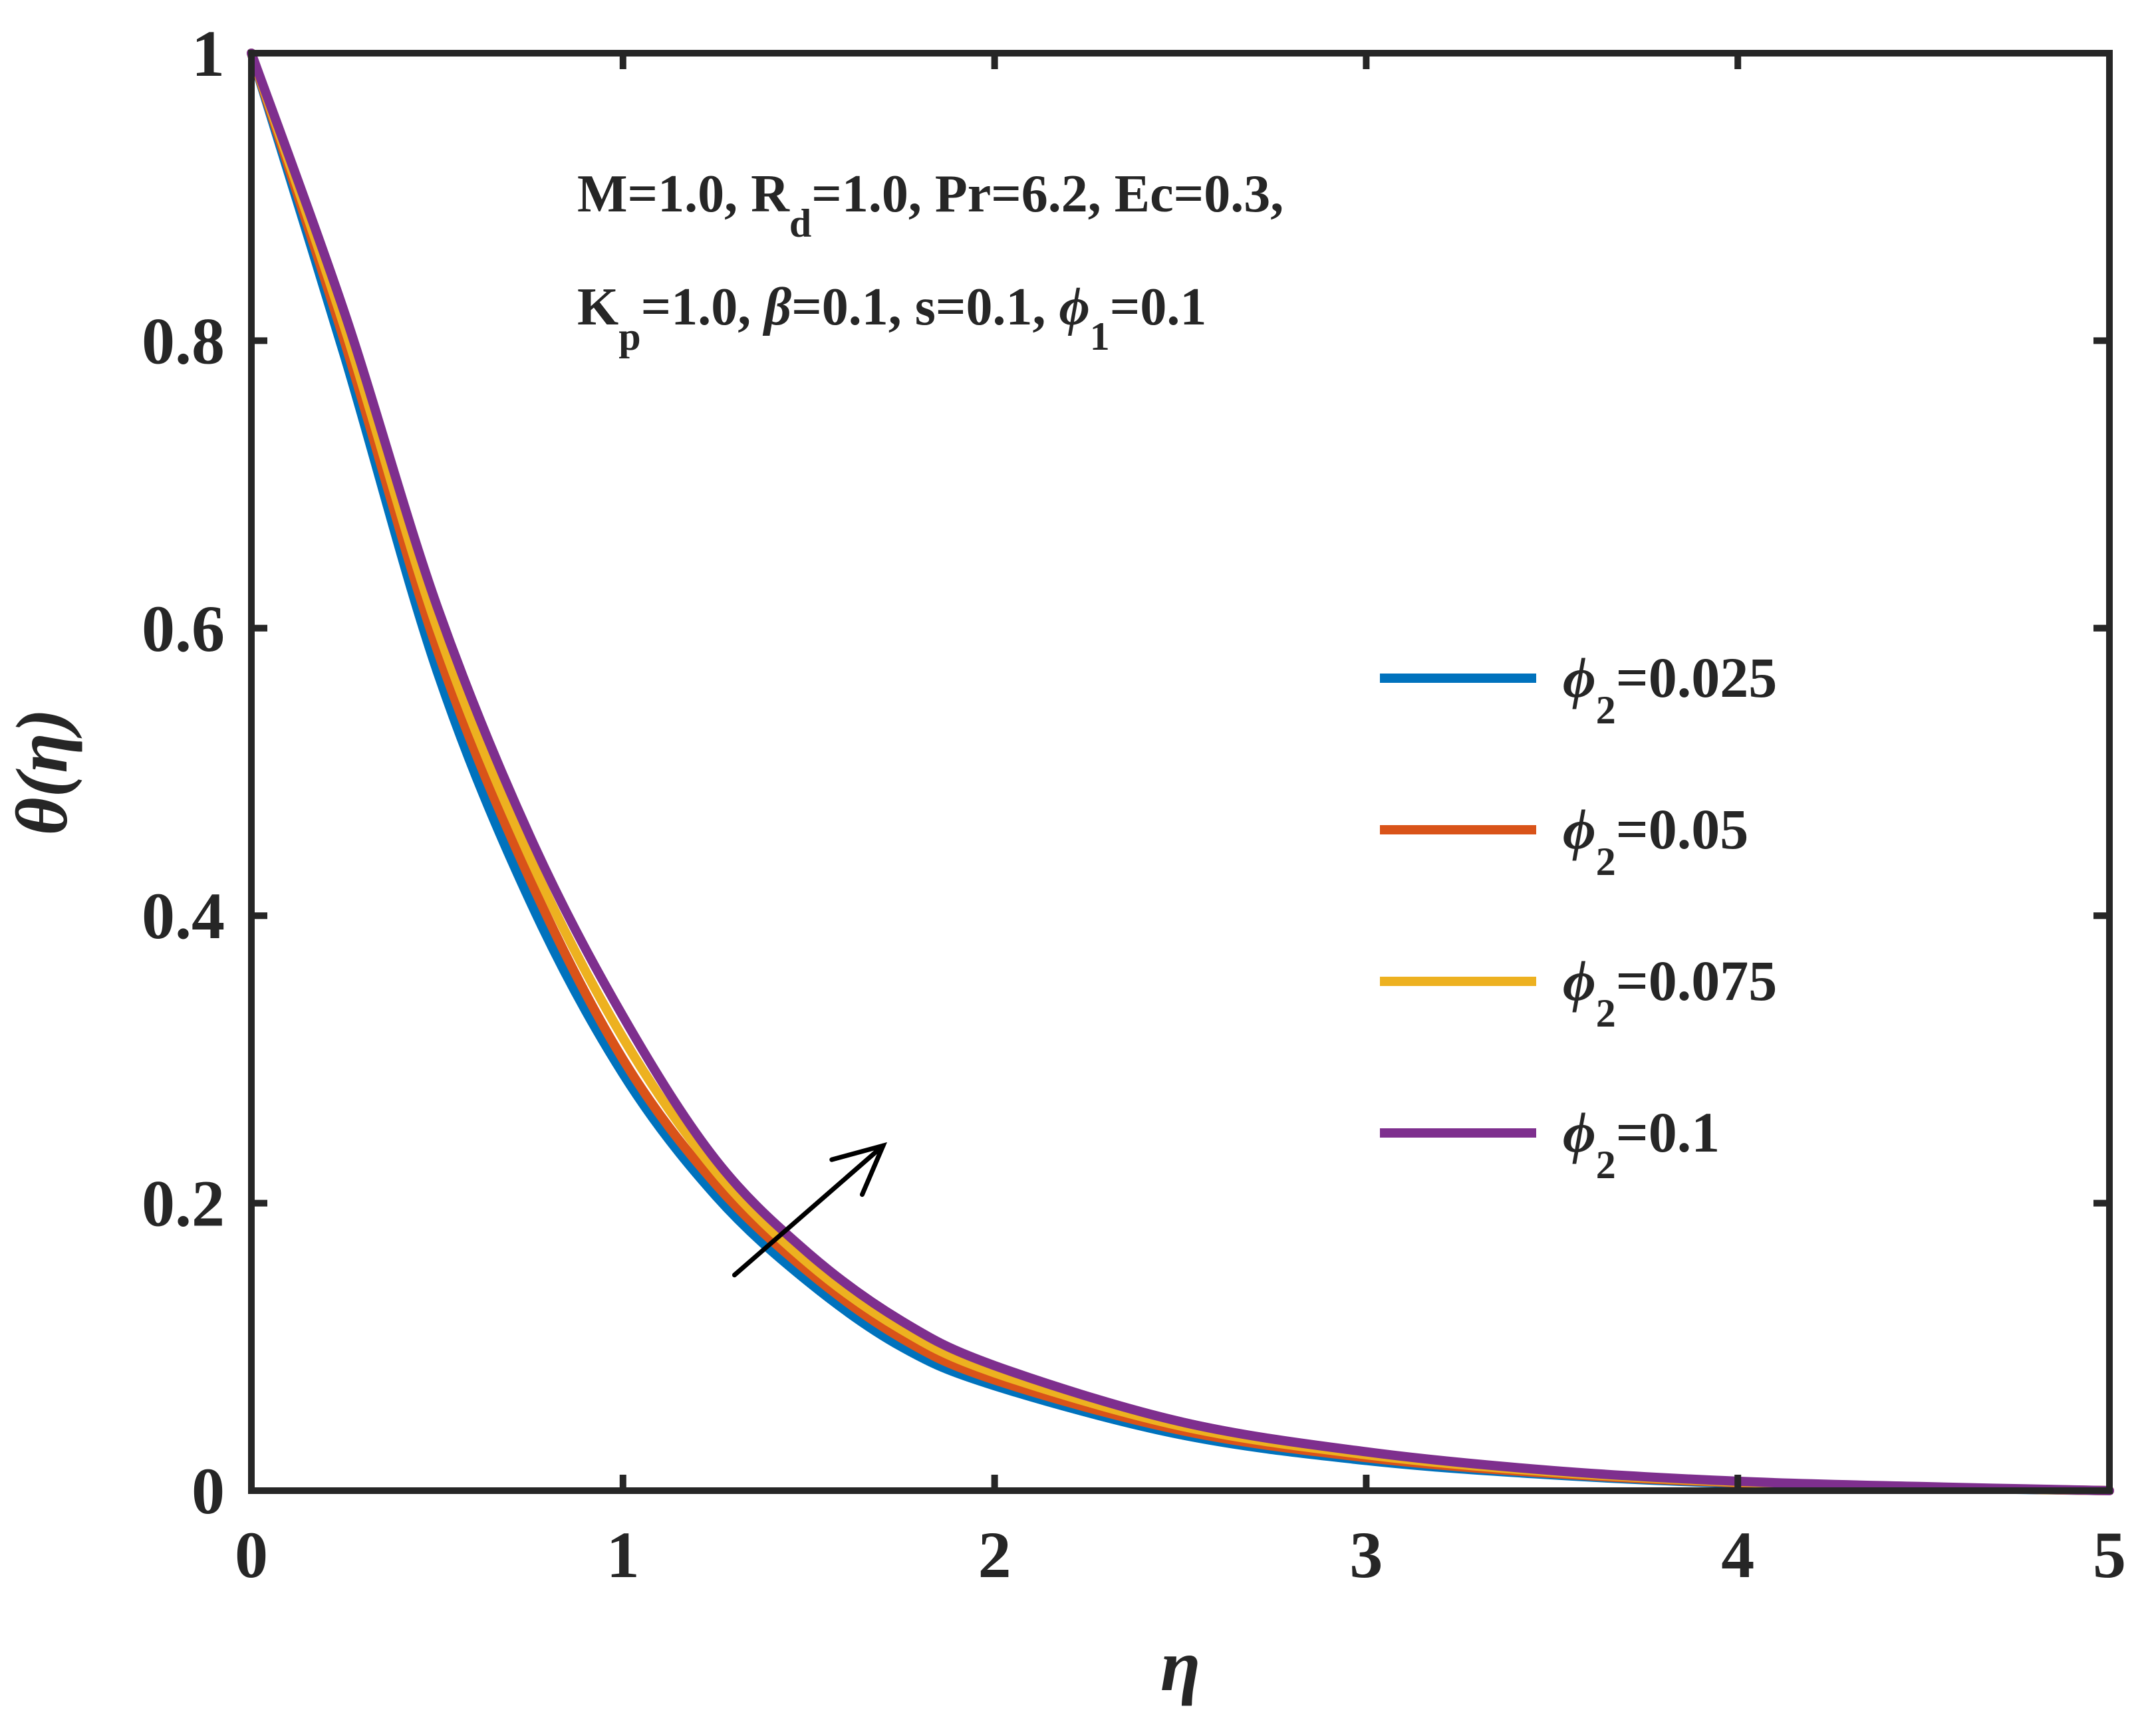 The image size is (2148, 1736). What do you see at coordinates (858, 1169) in the screenshot?
I see `trend-arrow-head` at bounding box center [858, 1169].